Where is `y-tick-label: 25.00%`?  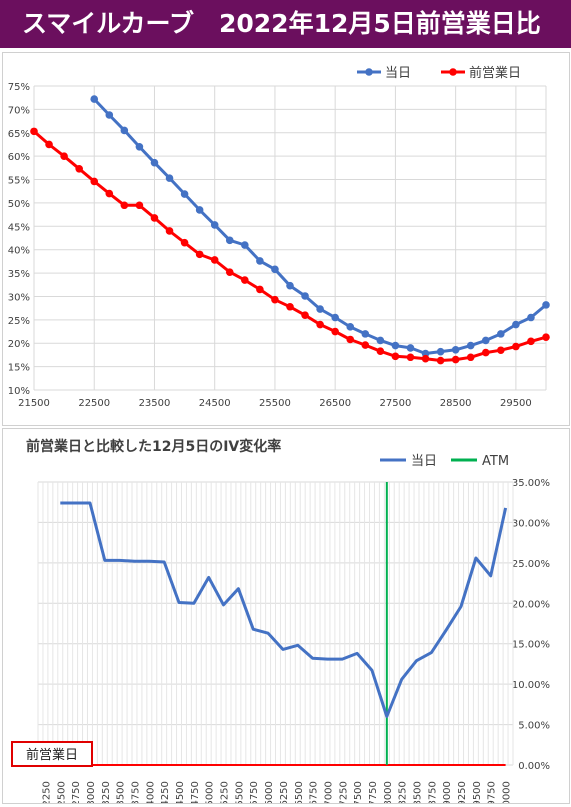 y-tick-label: 25.00% is located at coordinates (531, 564).